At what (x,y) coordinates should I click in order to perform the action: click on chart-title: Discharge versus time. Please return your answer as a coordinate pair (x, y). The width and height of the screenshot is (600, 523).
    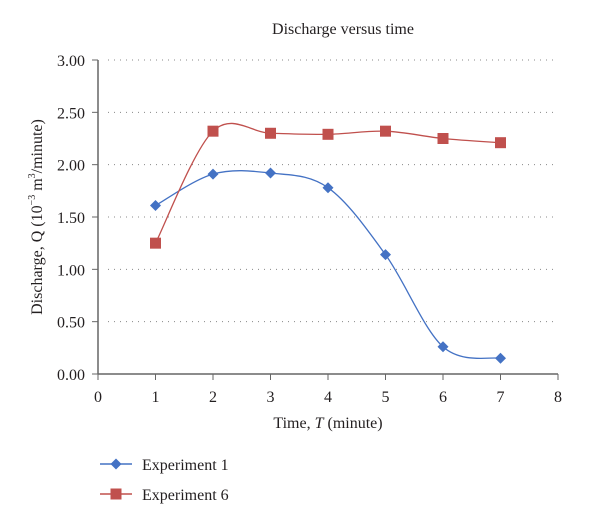
    Looking at the image, I should click on (343, 29).